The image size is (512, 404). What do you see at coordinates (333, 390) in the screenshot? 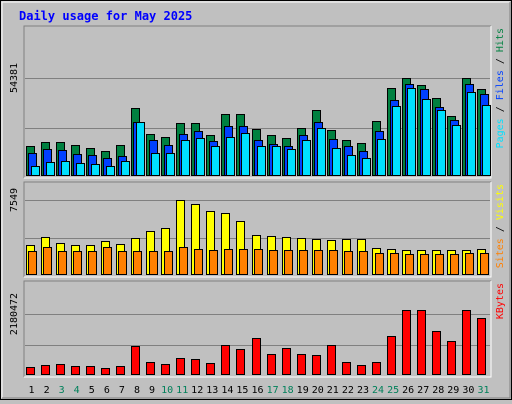
I see `x-tick-label: 21` at bounding box center [333, 390].